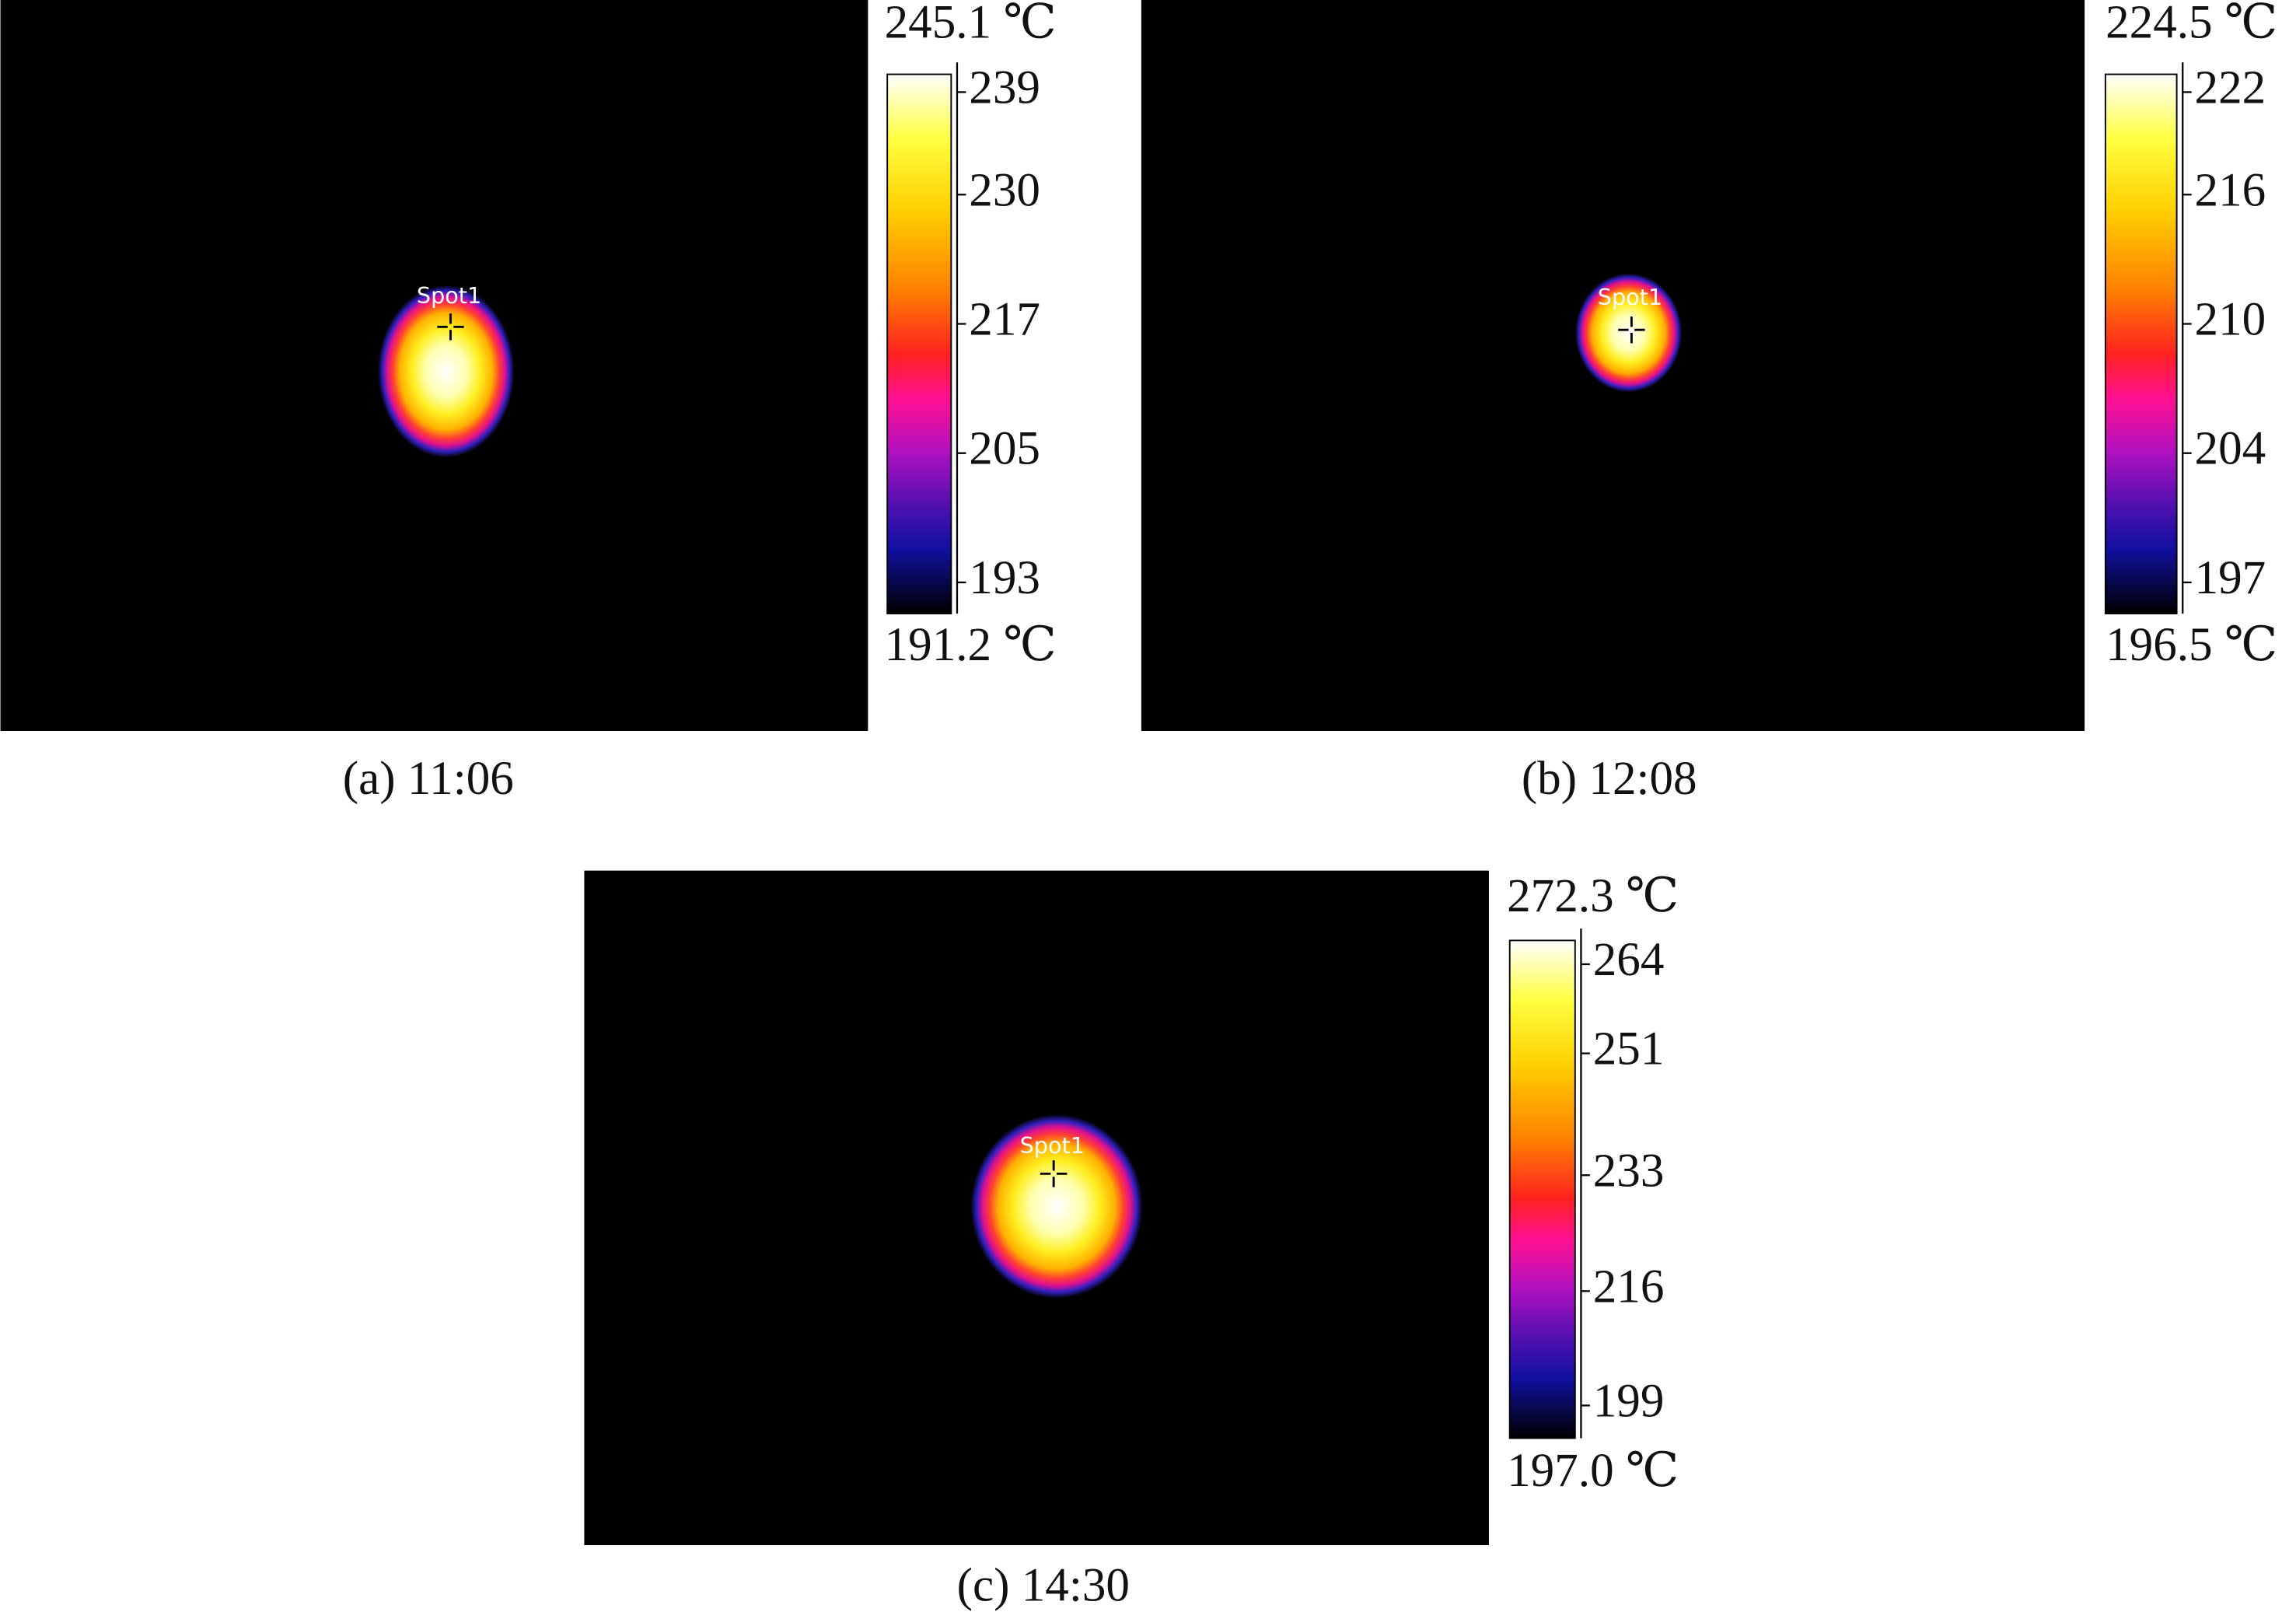 This screenshot has width=2296, height=1612. I want to click on tick-label: 217, so click(1004, 320).